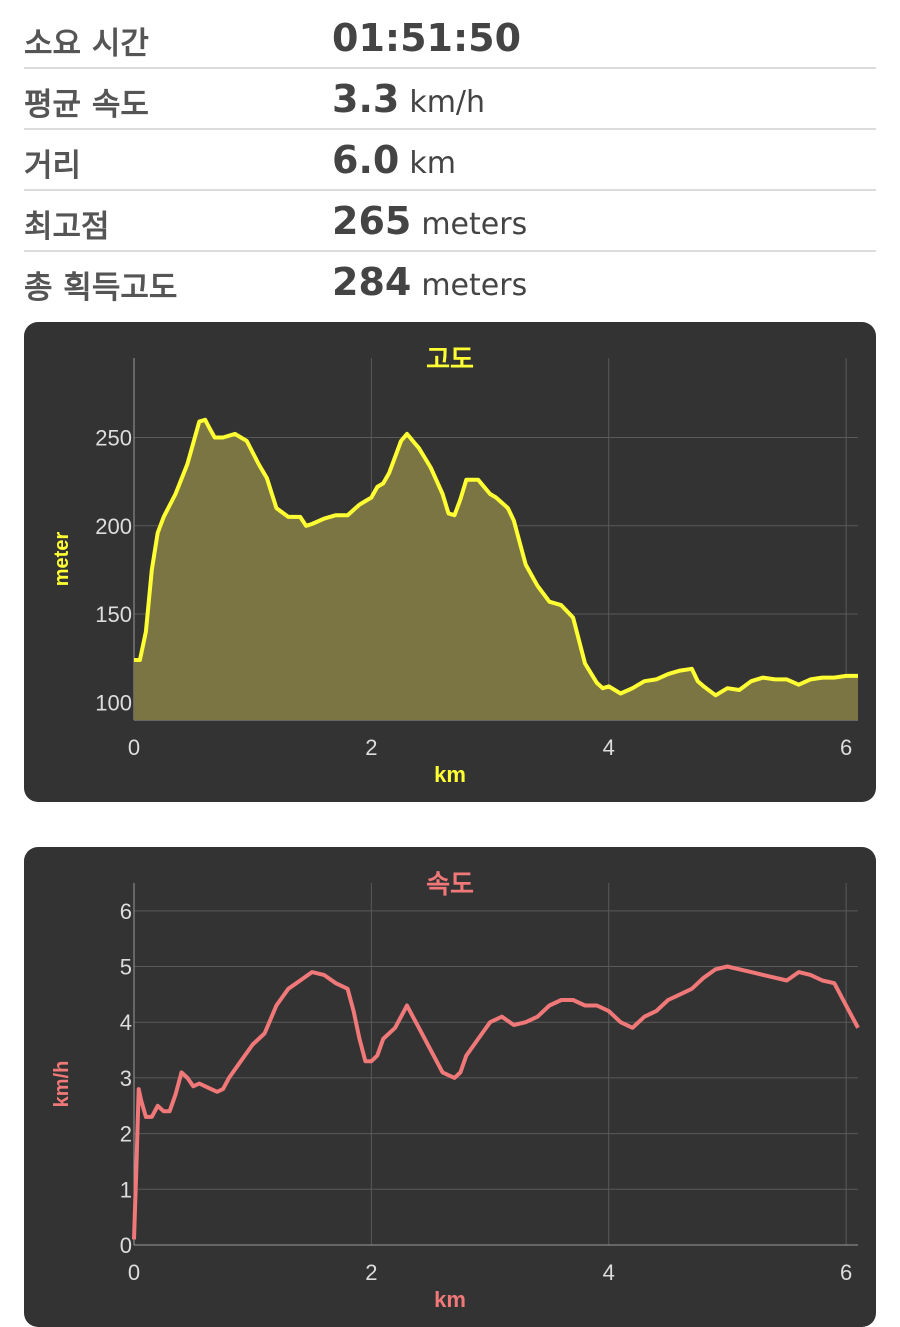  I want to click on stat-row-max-elevation: 최고점 265 meters, so click(450, 221).